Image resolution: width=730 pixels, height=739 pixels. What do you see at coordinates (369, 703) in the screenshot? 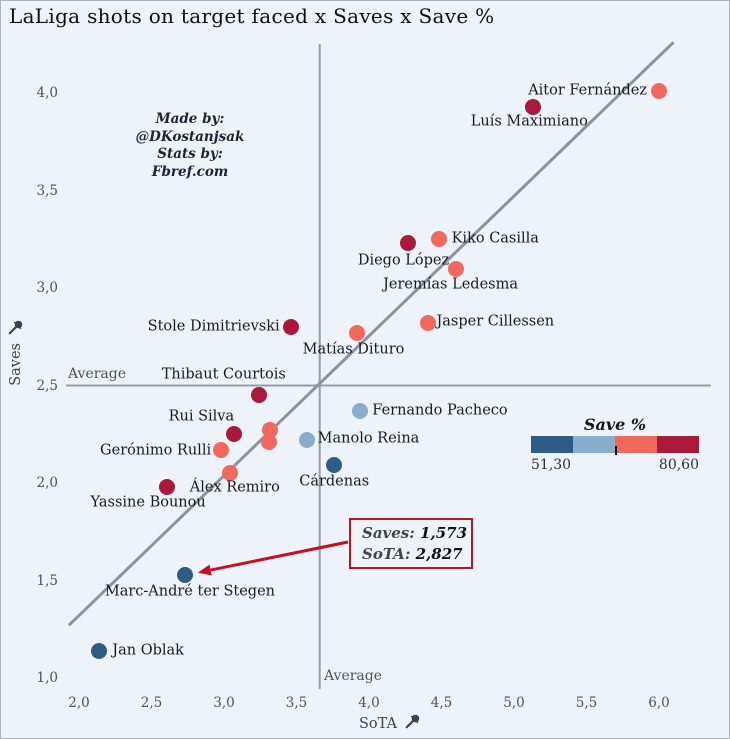
I see `x-tick-label: 4,0` at bounding box center [369, 703].